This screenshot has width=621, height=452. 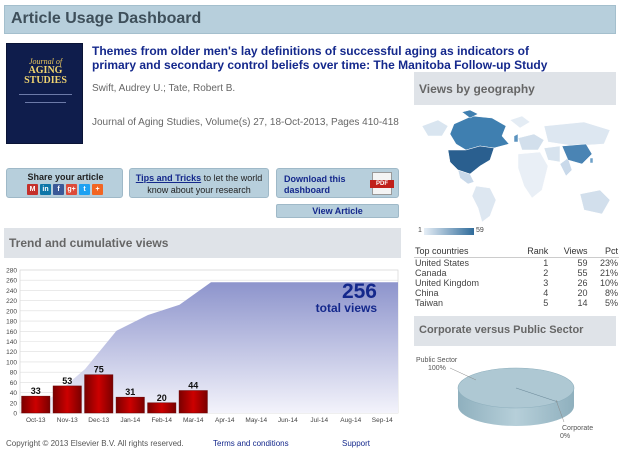 I want to click on country-pct: 8%, so click(x=611, y=292).